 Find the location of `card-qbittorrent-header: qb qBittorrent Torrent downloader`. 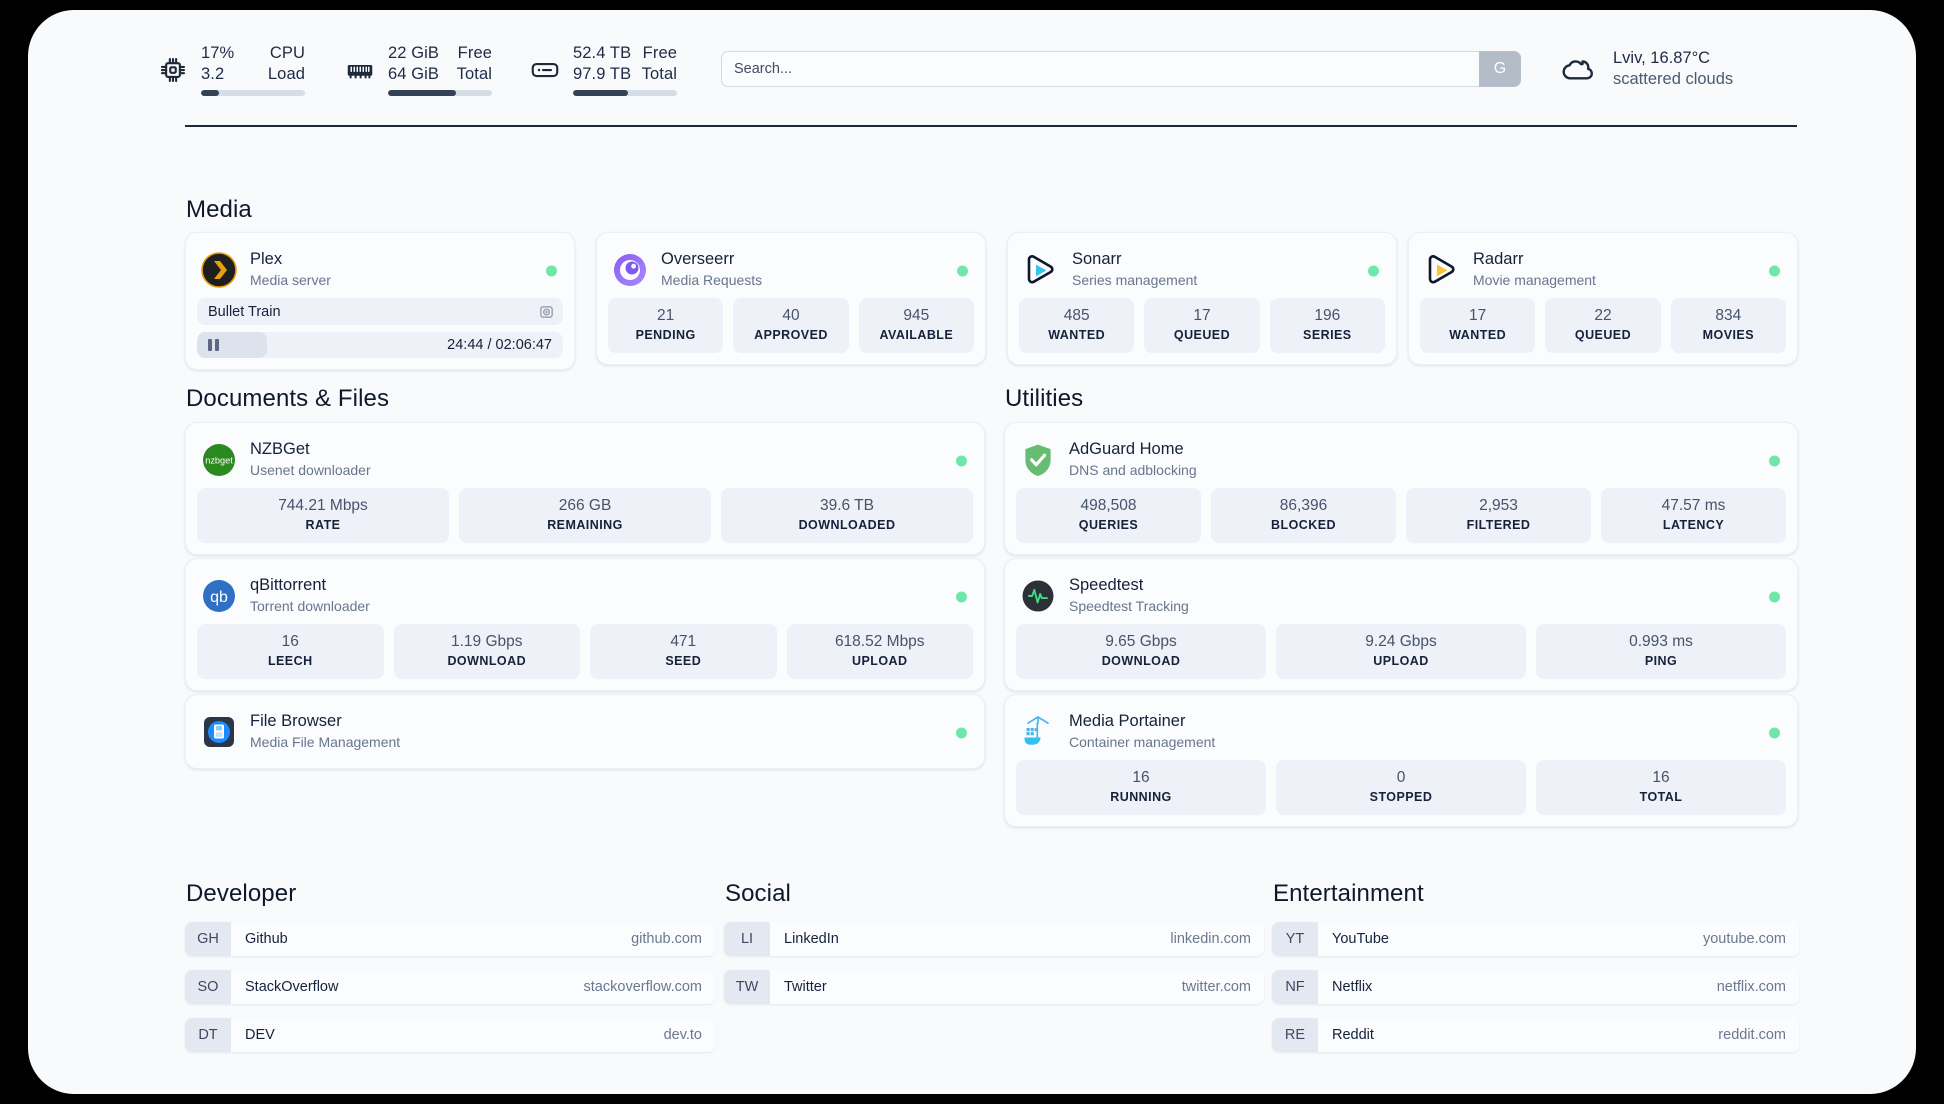

card-qbittorrent-header: qb qBittorrent Torrent downloader is located at coordinates (585, 596).